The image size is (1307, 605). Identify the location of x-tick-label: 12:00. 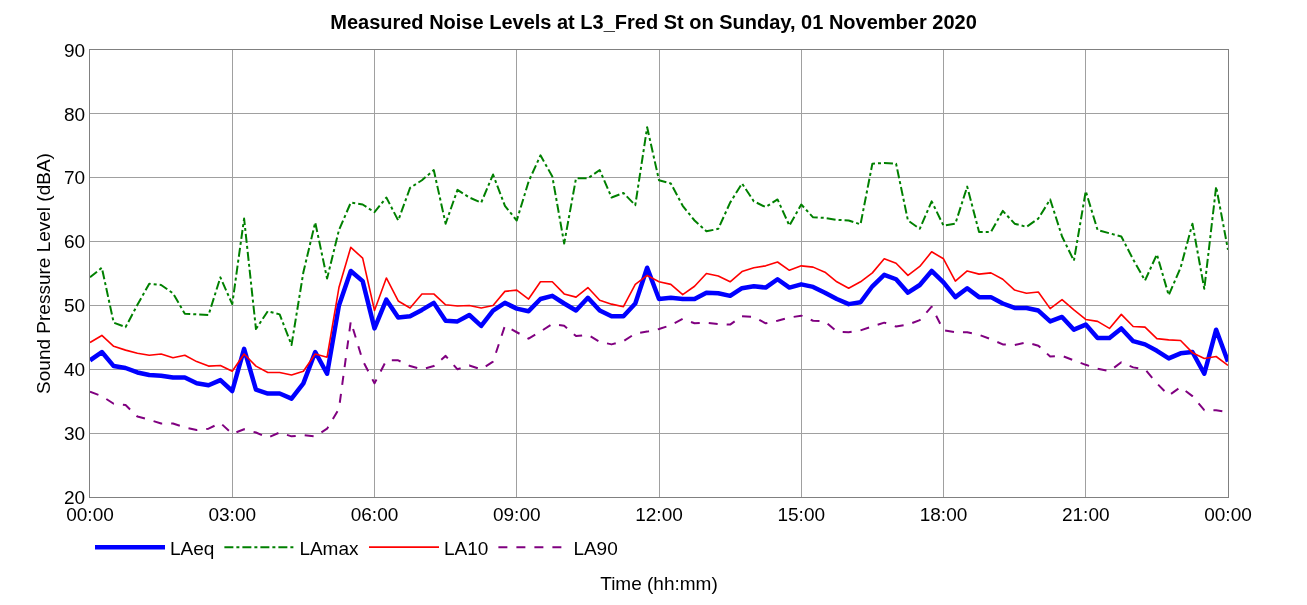
(659, 514).